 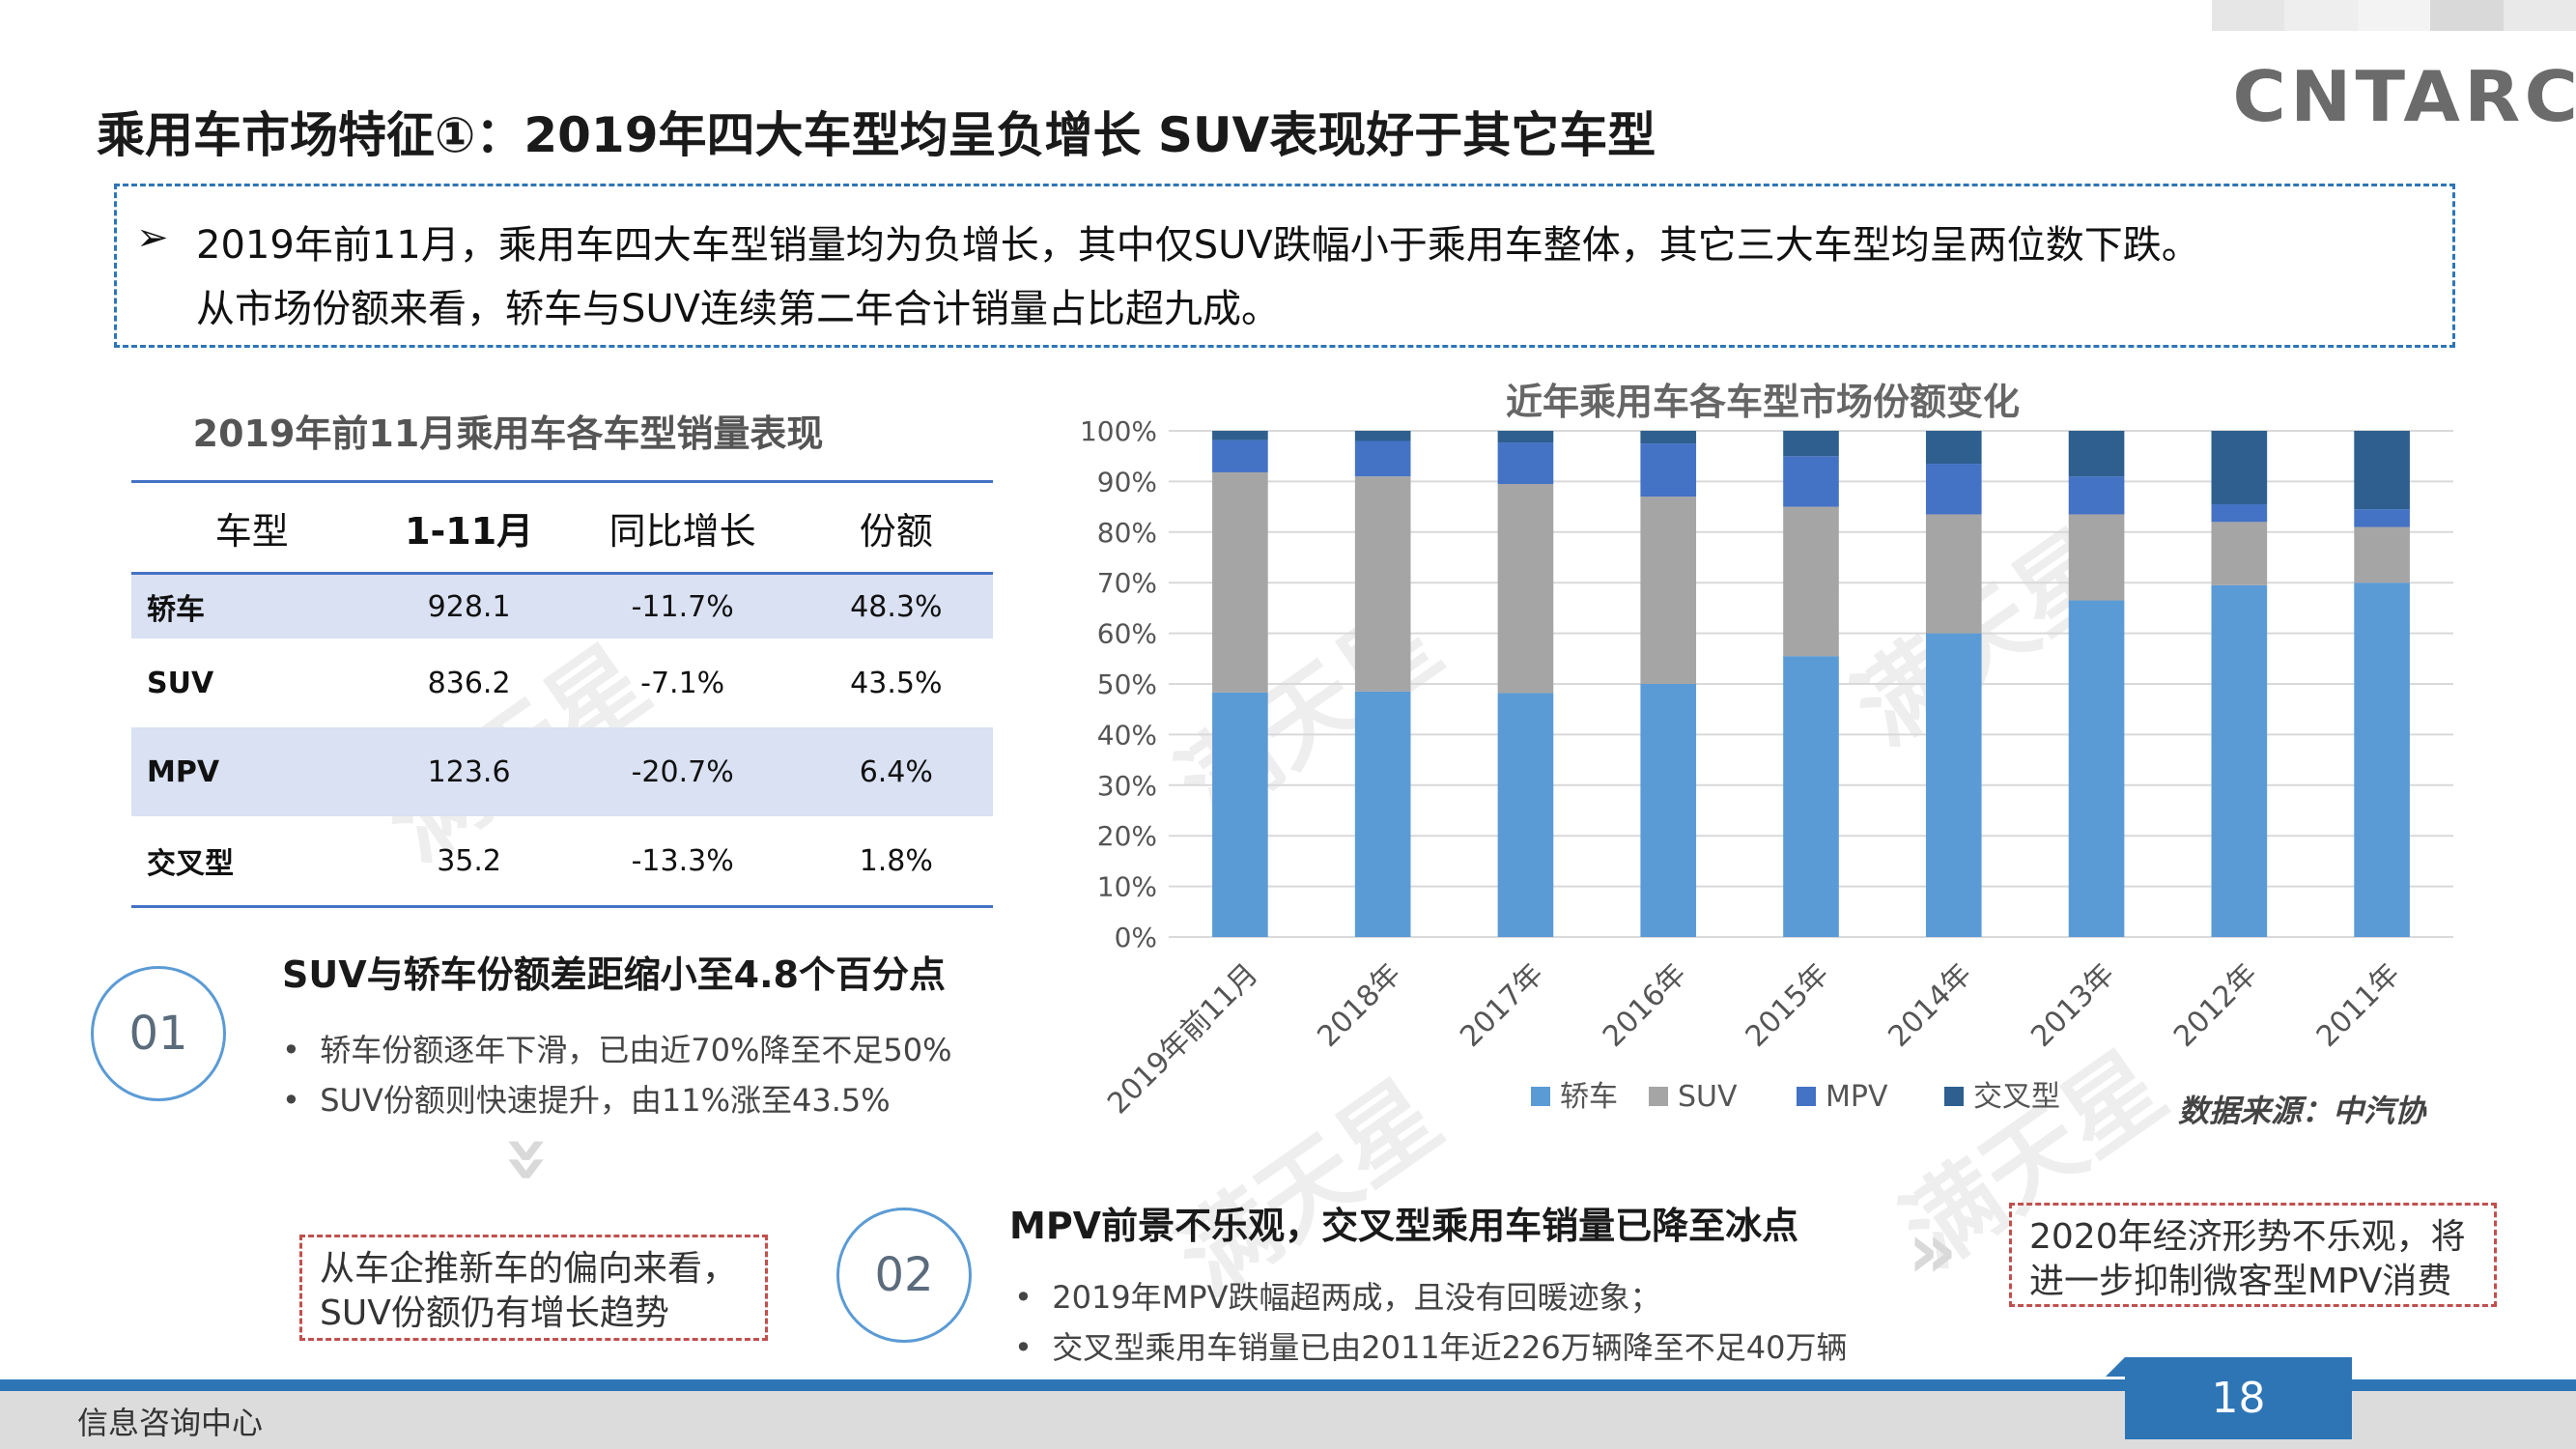 I want to click on table-cell: 交叉型, so click(x=252, y=862).